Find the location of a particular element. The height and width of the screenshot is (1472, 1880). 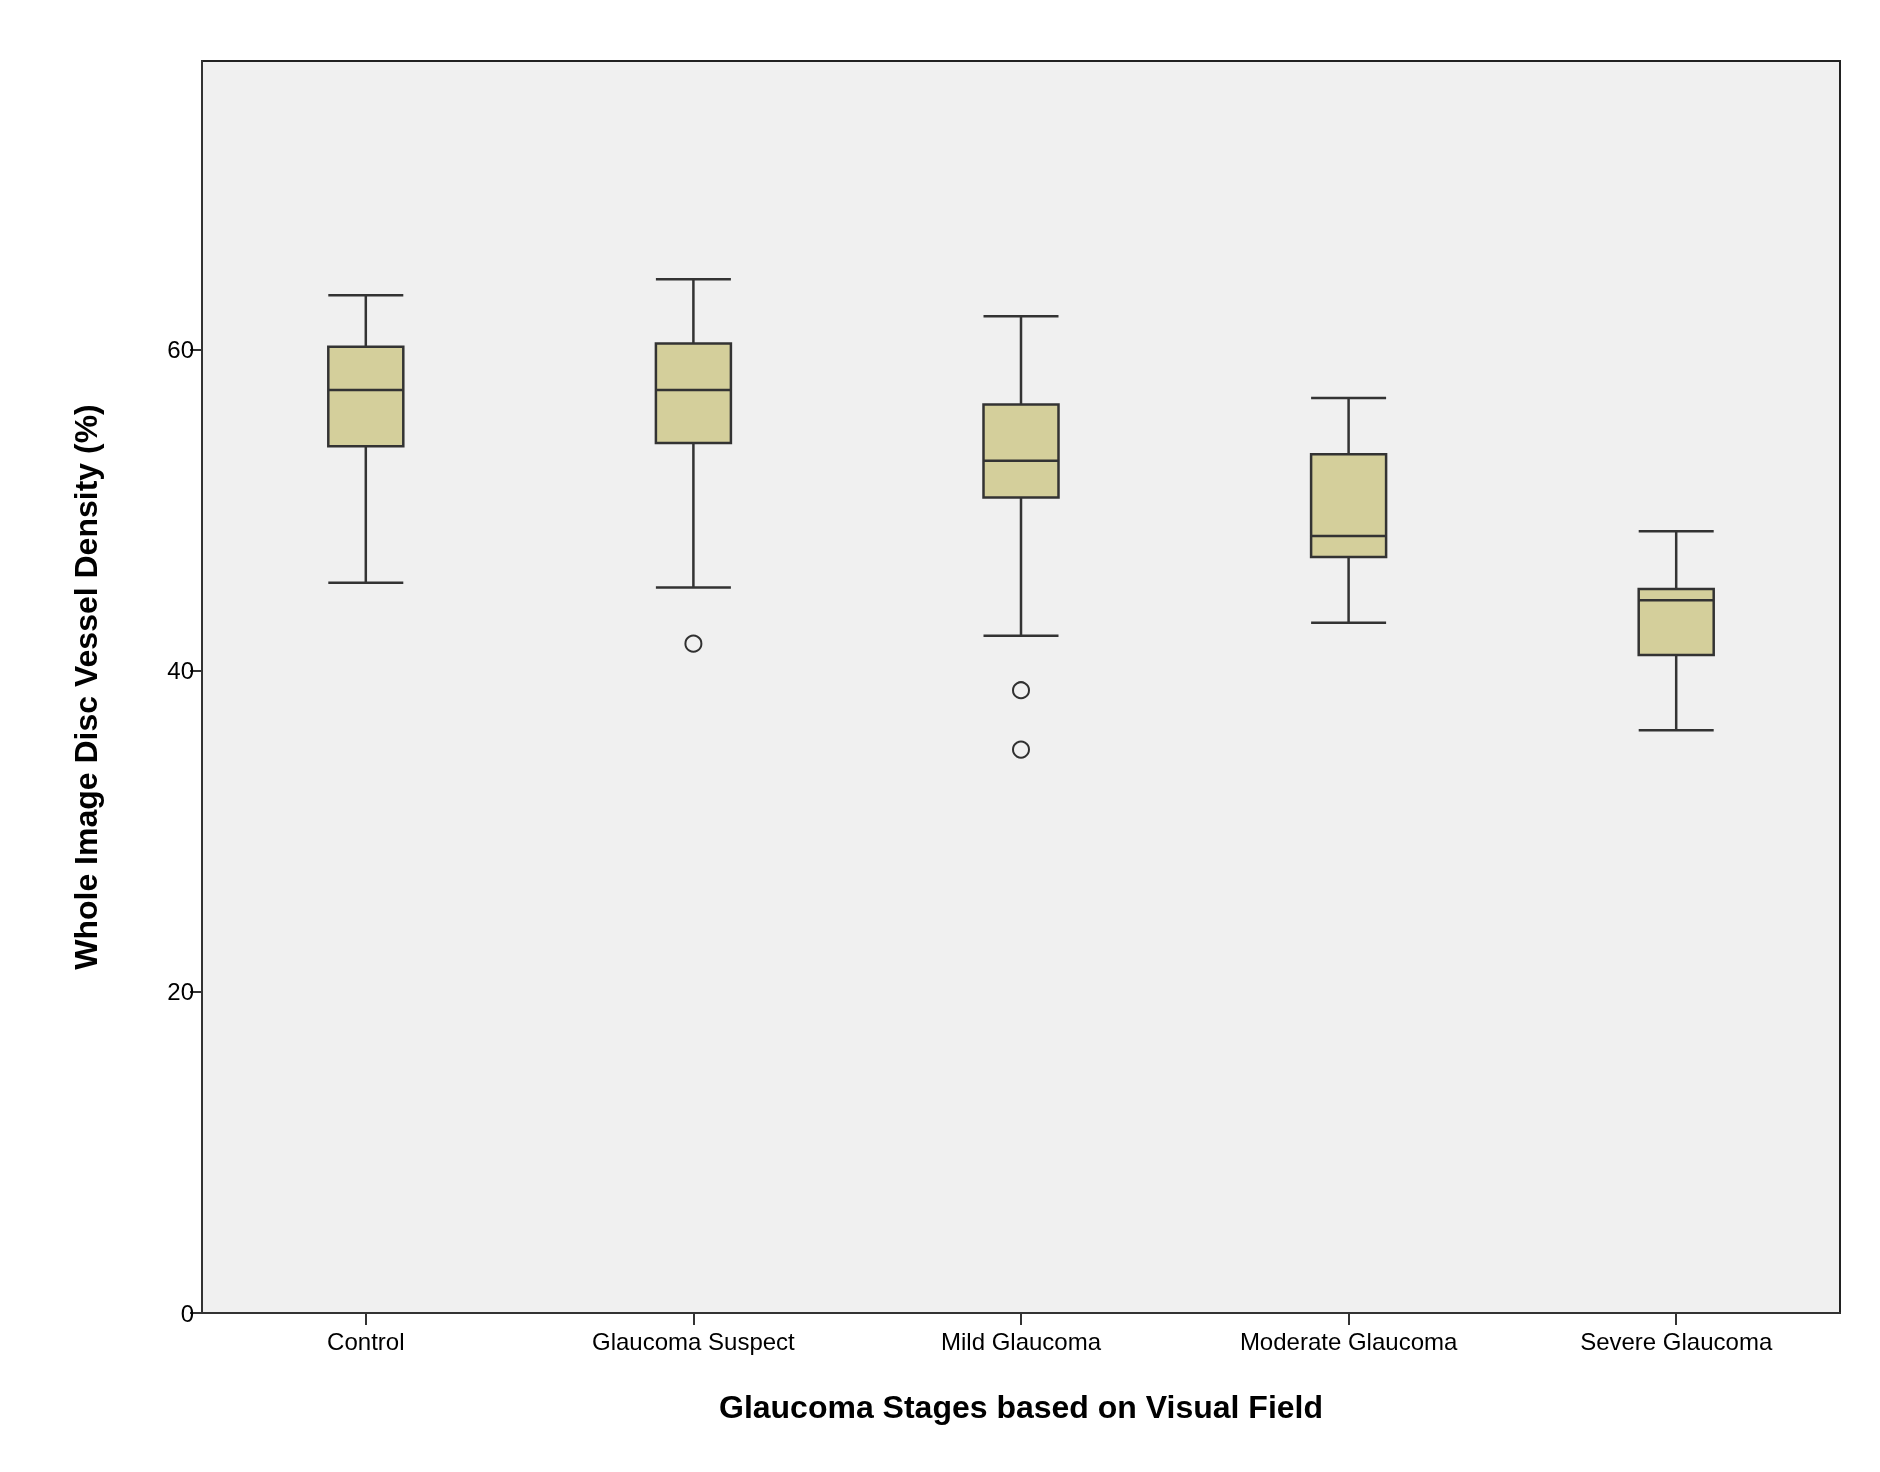

x-tick-label: Control is located at coordinates (366, 1341).